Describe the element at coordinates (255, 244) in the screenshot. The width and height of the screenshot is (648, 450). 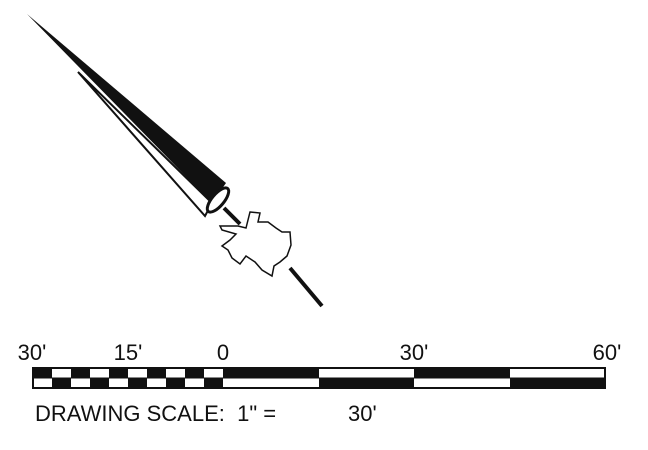
I see `texas-outline` at that location.